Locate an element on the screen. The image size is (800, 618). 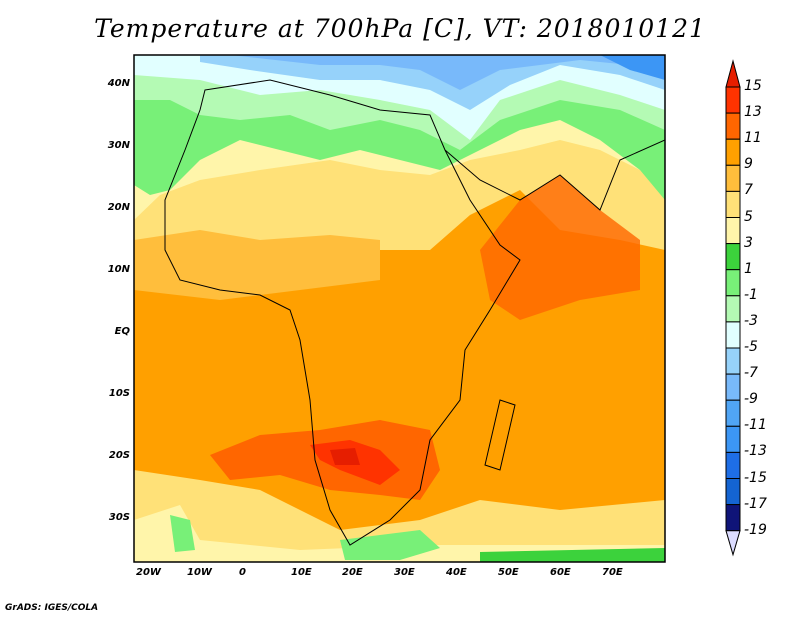
colorbar-lower-arrow is located at coordinates (733, 543).